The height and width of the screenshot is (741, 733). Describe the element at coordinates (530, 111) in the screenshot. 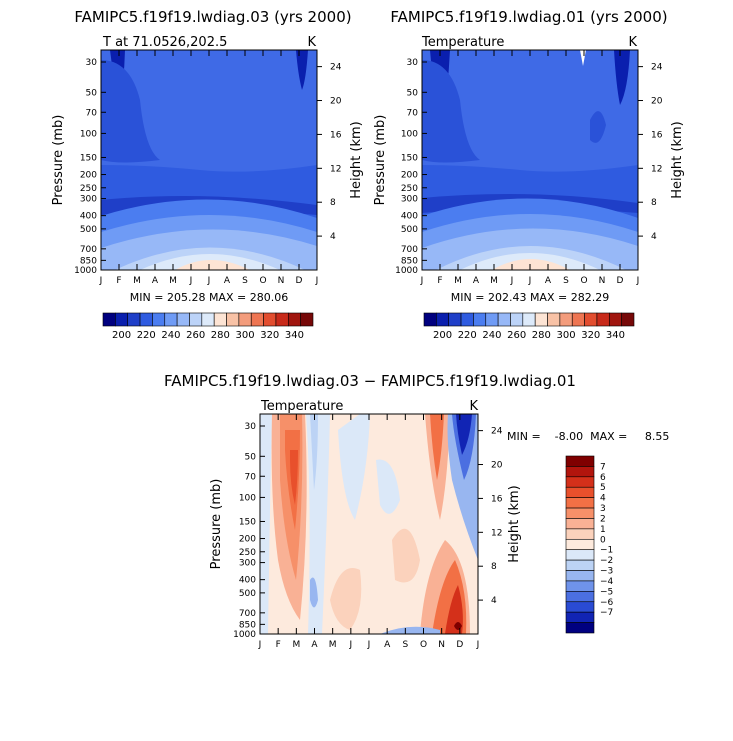

I see `panel-2-upper-field` at that location.